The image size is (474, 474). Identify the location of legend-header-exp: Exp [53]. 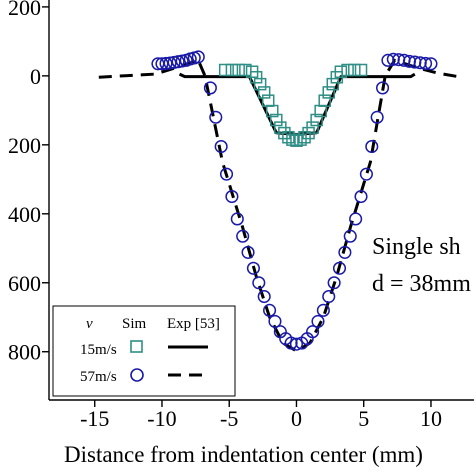
(193, 324).